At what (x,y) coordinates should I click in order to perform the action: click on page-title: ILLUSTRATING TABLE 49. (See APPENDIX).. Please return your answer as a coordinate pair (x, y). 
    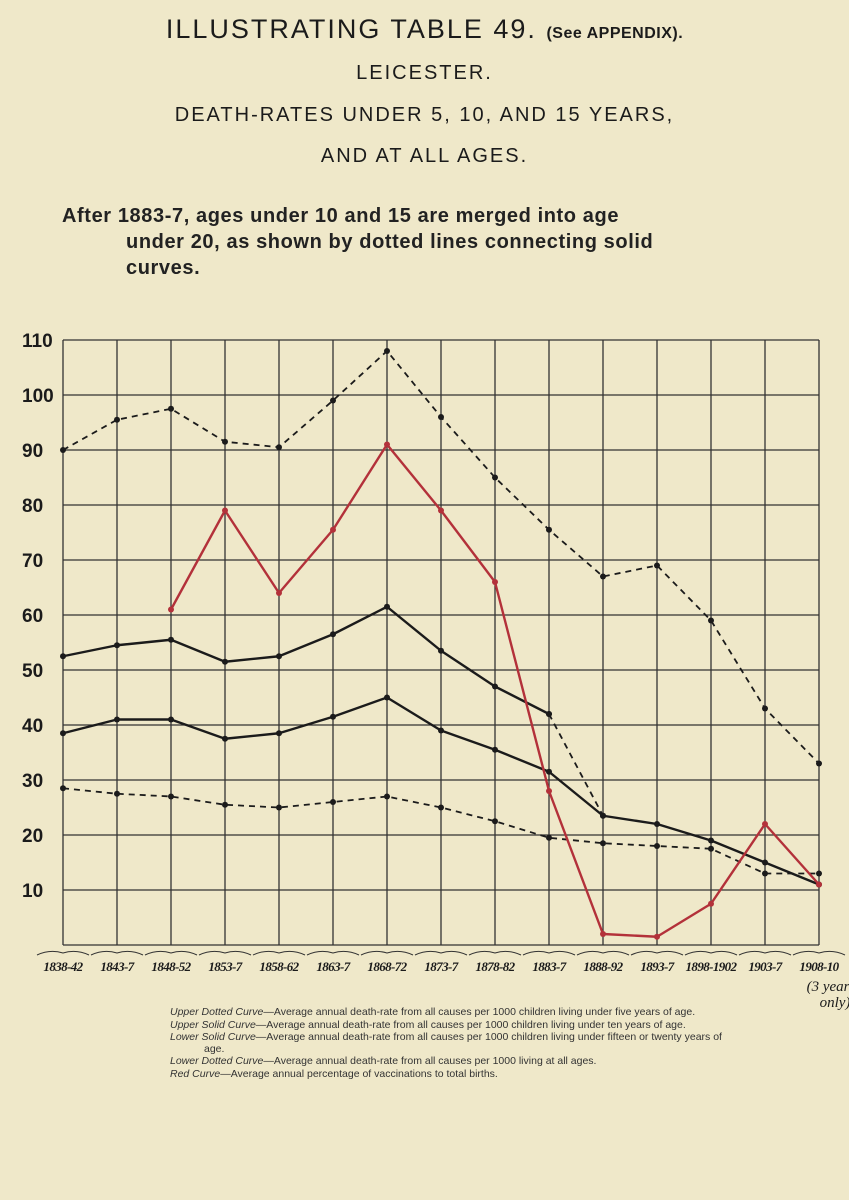
    Looking at the image, I should click on (424, 29).